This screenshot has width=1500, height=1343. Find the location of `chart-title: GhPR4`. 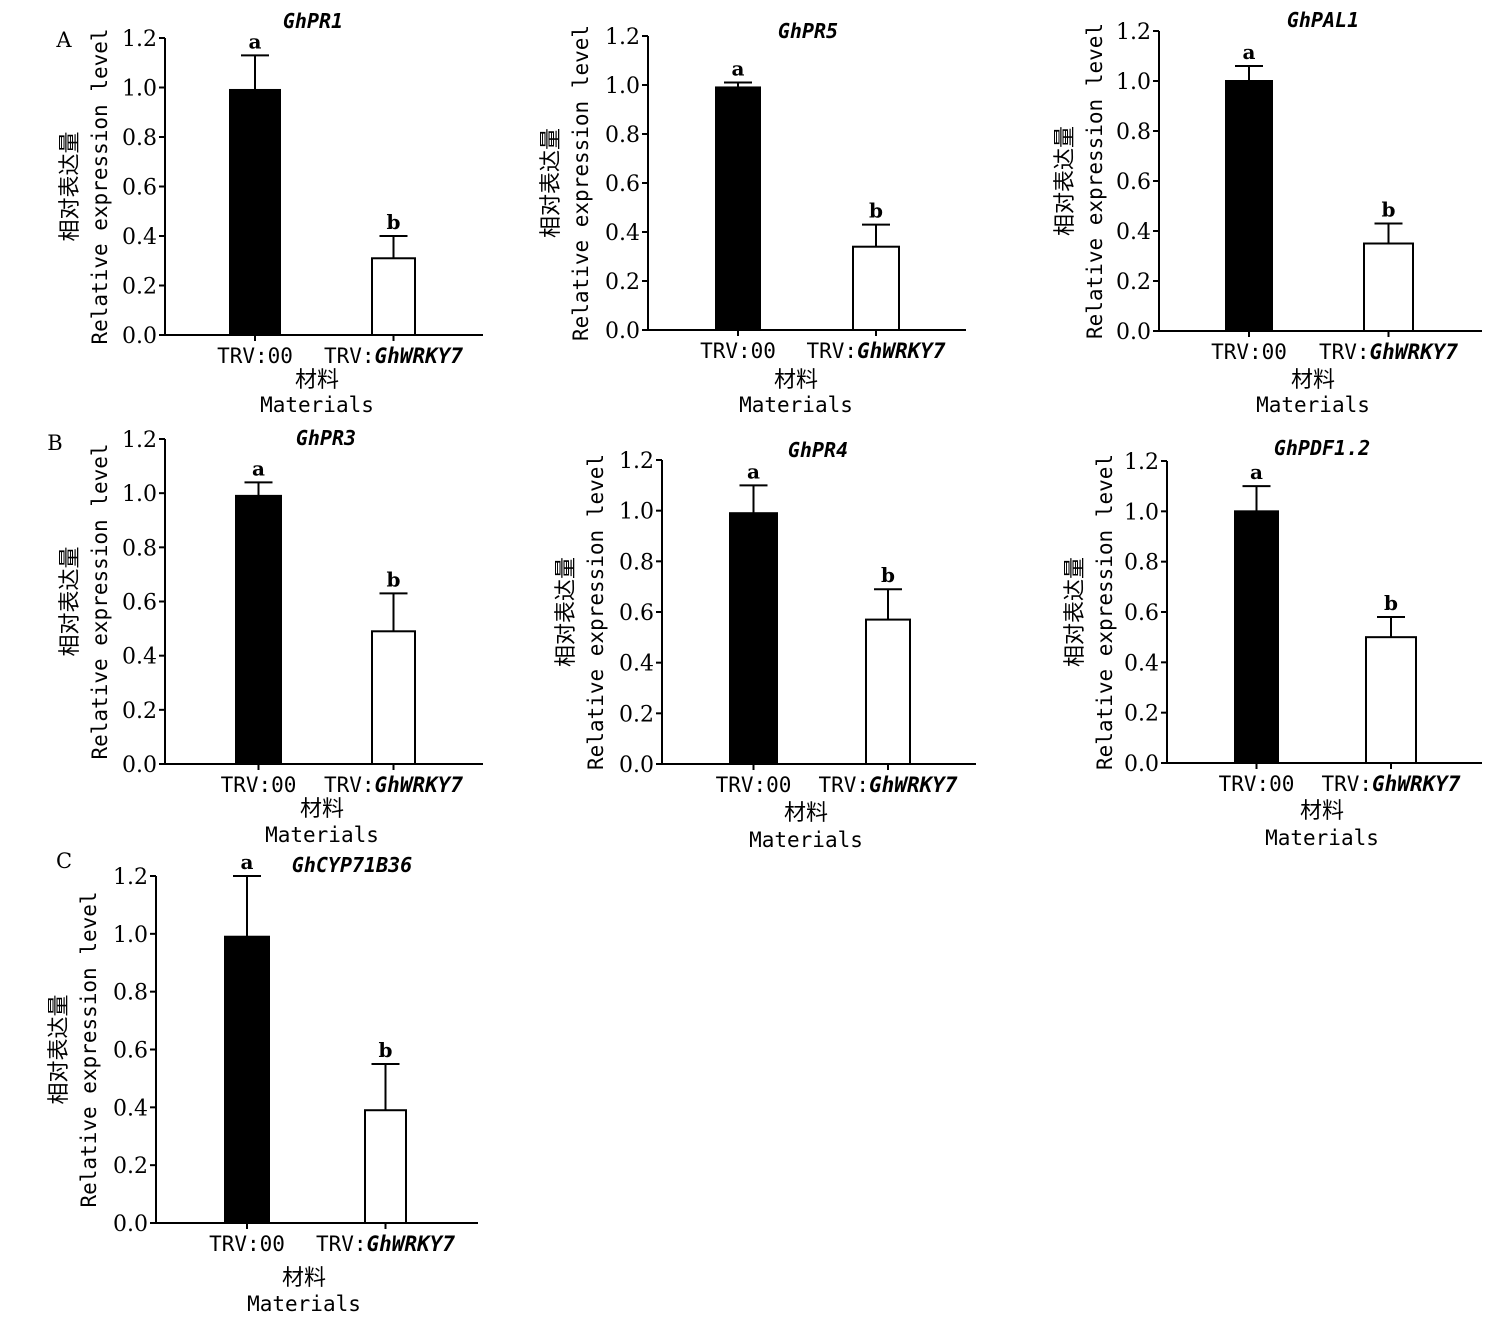

chart-title: GhPR4 is located at coordinates (818, 450).